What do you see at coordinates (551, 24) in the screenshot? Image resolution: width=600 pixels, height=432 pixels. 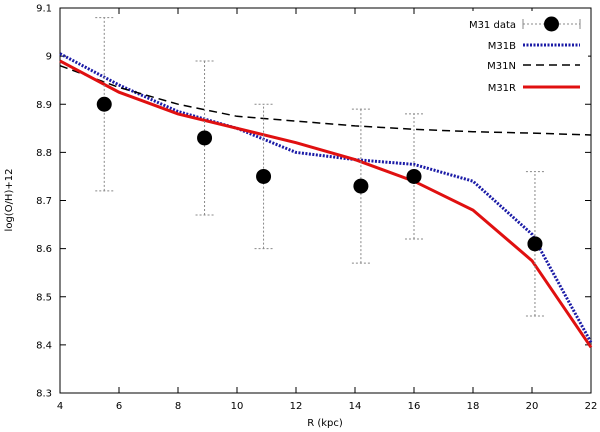 I see `legend-swatch-m31-data-point` at bounding box center [551, 24].